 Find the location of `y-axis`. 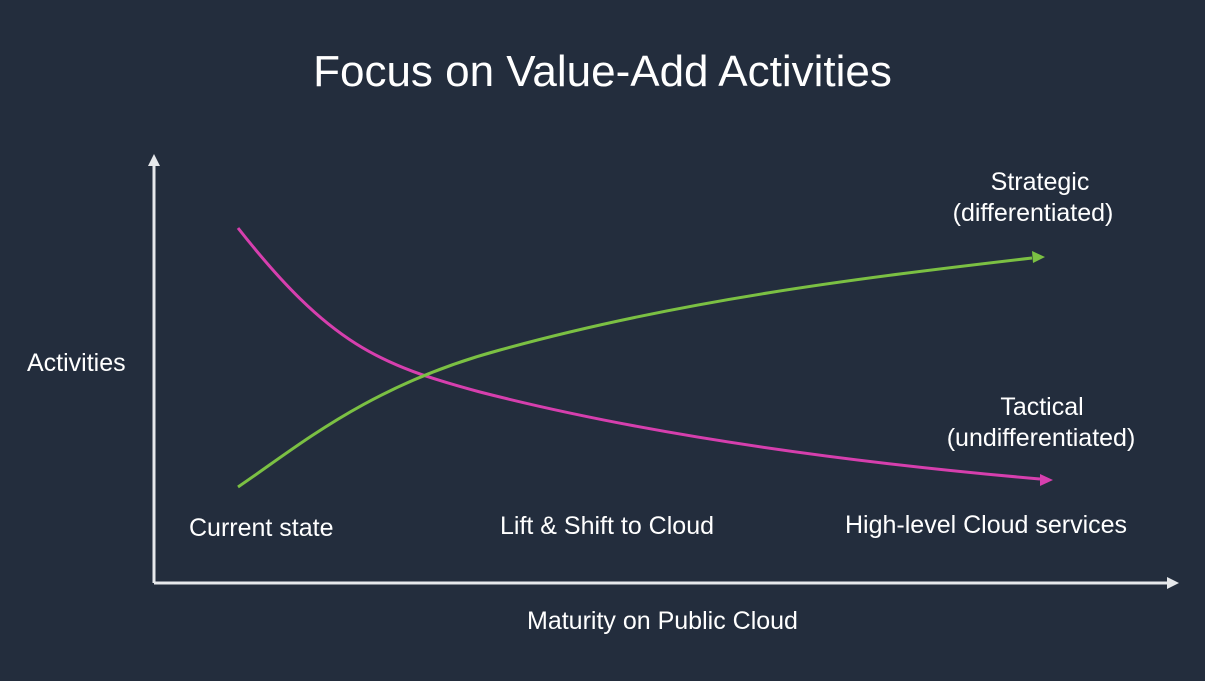

y-axis is located at coordinates (154, 368).